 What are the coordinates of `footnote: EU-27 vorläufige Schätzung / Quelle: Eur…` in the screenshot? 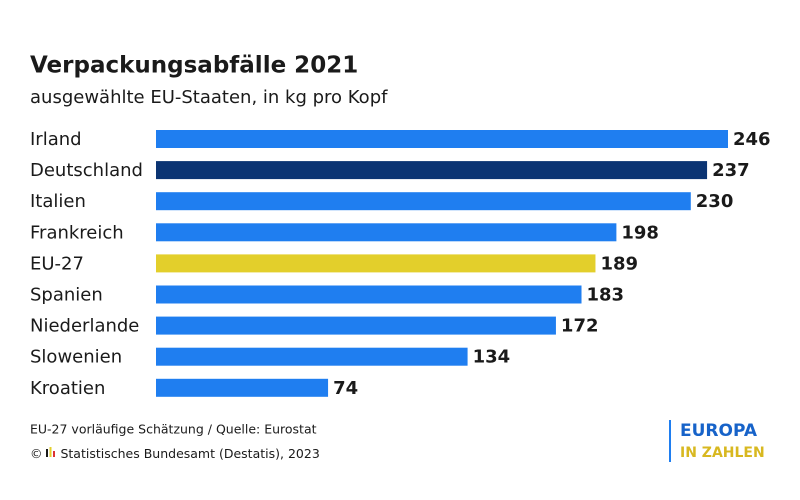 It's located at (173, 429).